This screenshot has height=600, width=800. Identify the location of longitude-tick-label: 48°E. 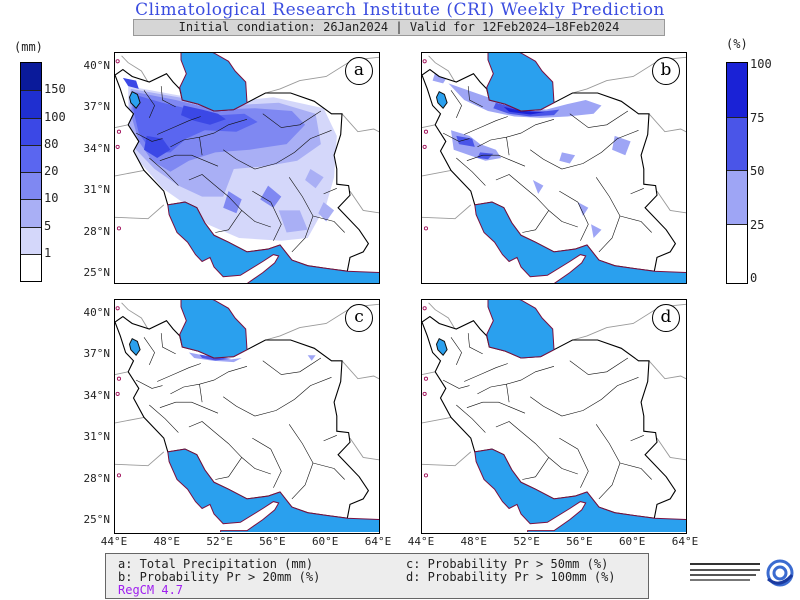
(474, 541).